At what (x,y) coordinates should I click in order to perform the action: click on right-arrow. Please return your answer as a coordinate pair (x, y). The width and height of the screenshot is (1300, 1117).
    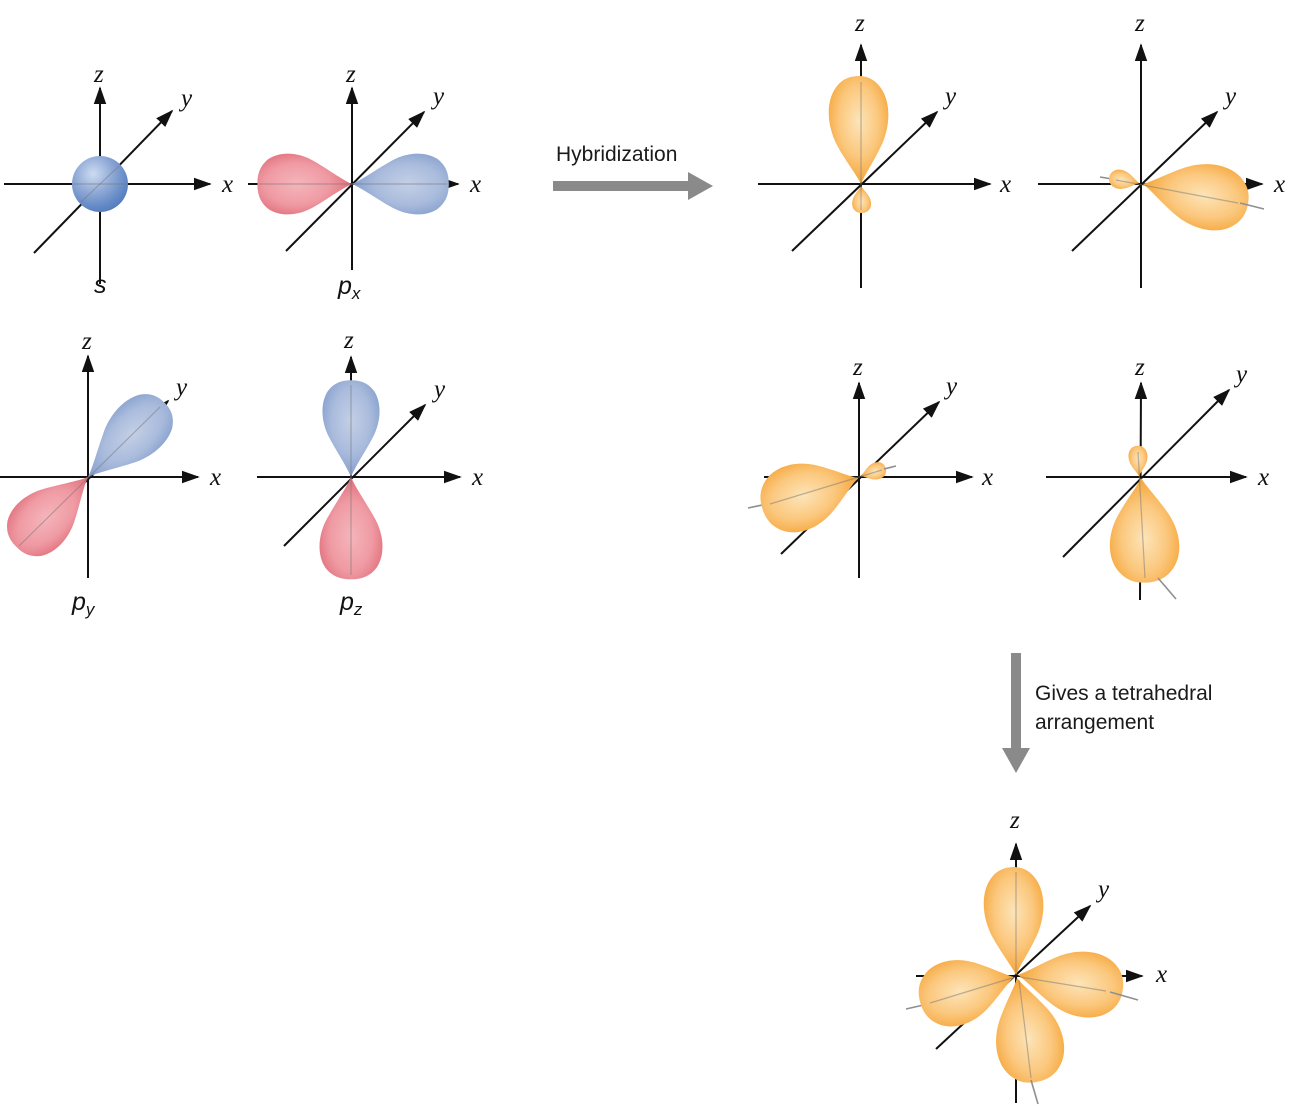
    Looking at the image, I should click on (633, 186).